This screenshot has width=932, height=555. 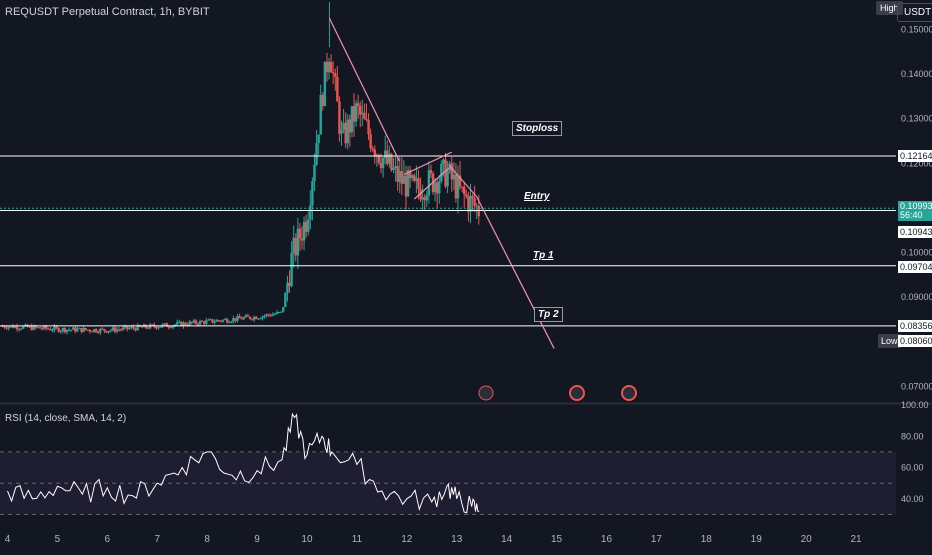 What do you see at coordinates (108, 539) in the screenshot?
I see `date-tick-label: 6` at bounding box center [108, 539].